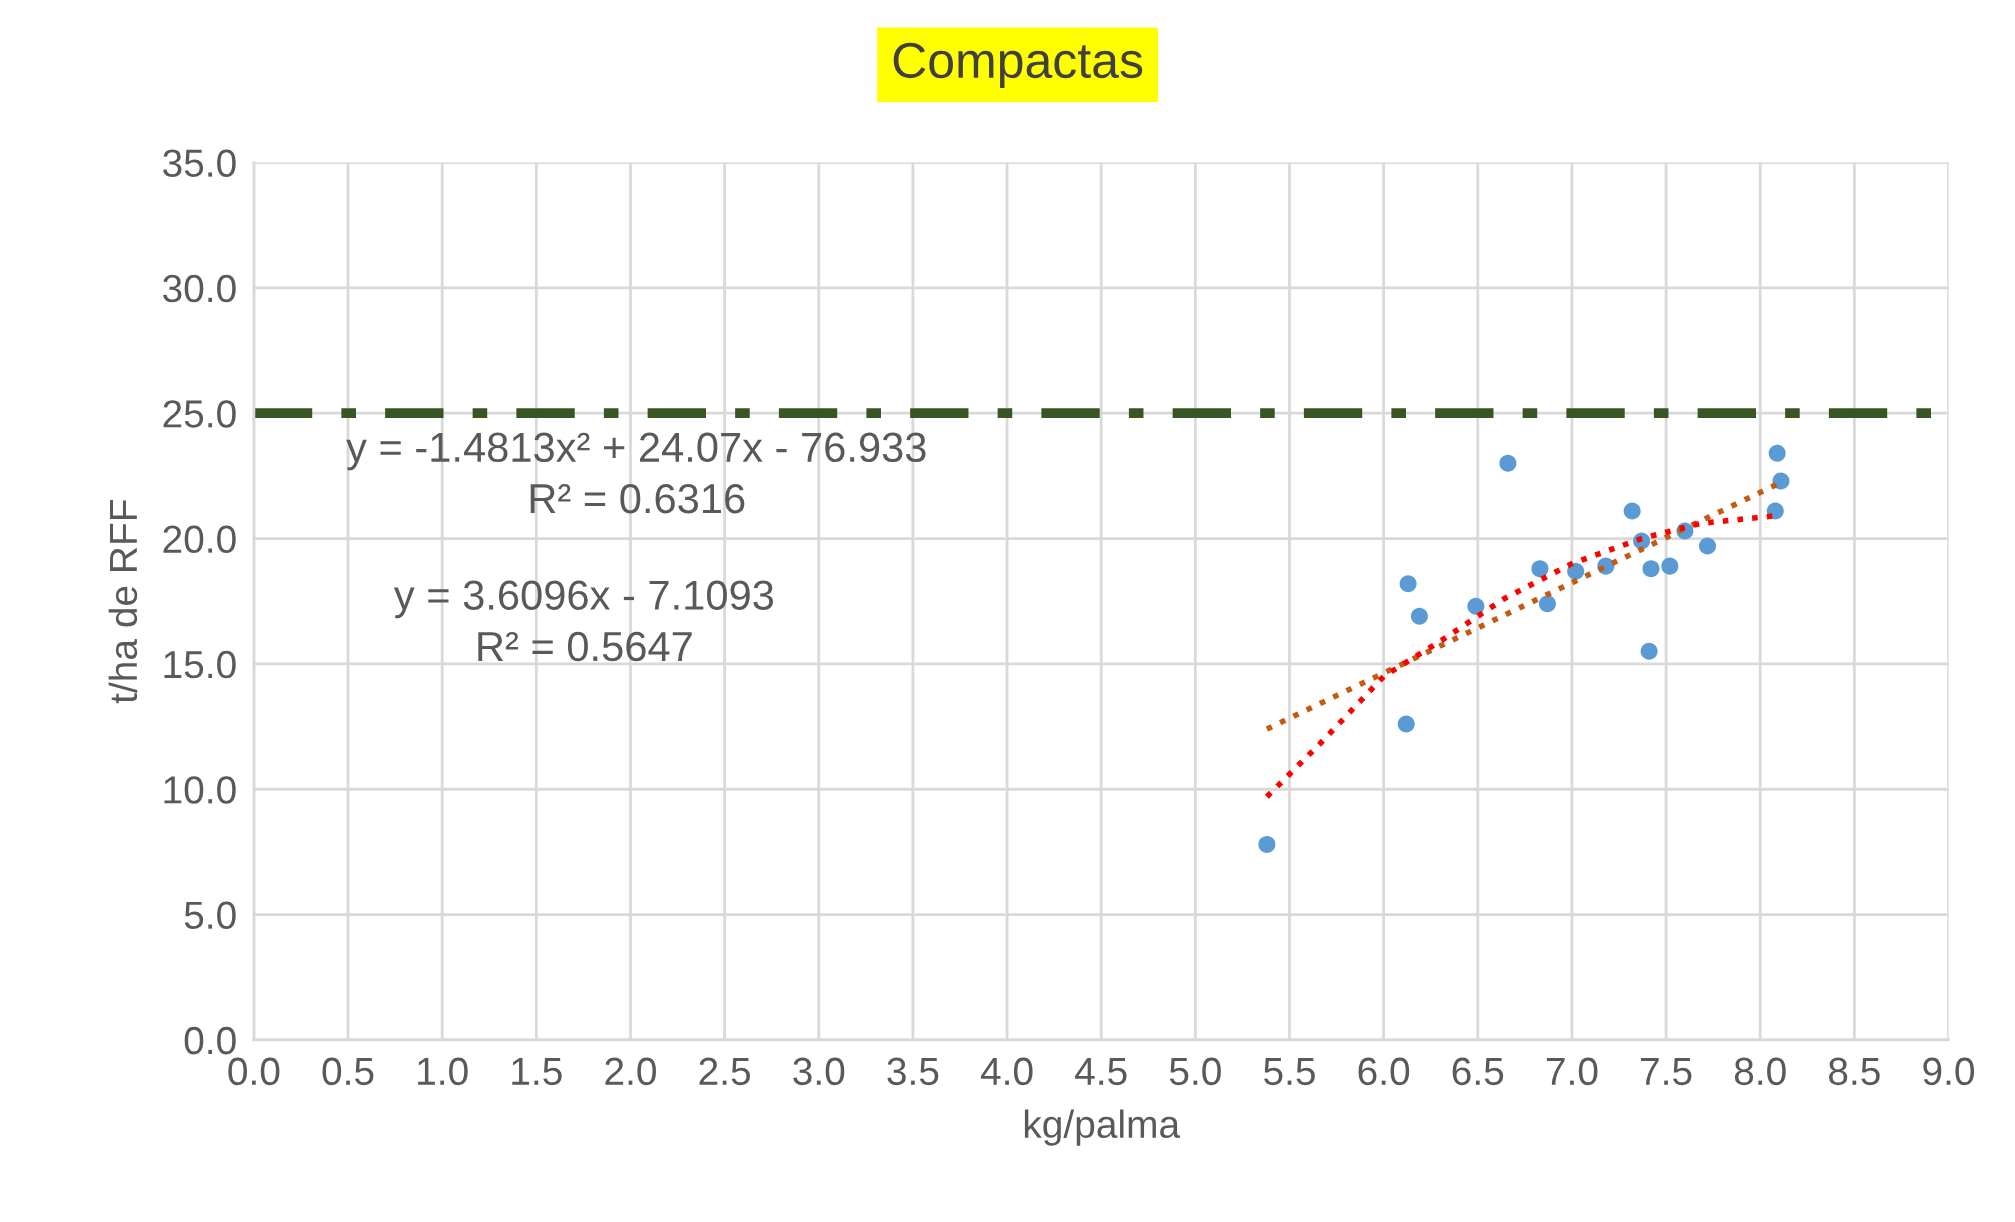 This screenshot has height=1222, width=2015. What do you see at coordinates (199, 163) in the screenshot?
I see `y-tick-label: 35.0` at bounding box center [199, 163].